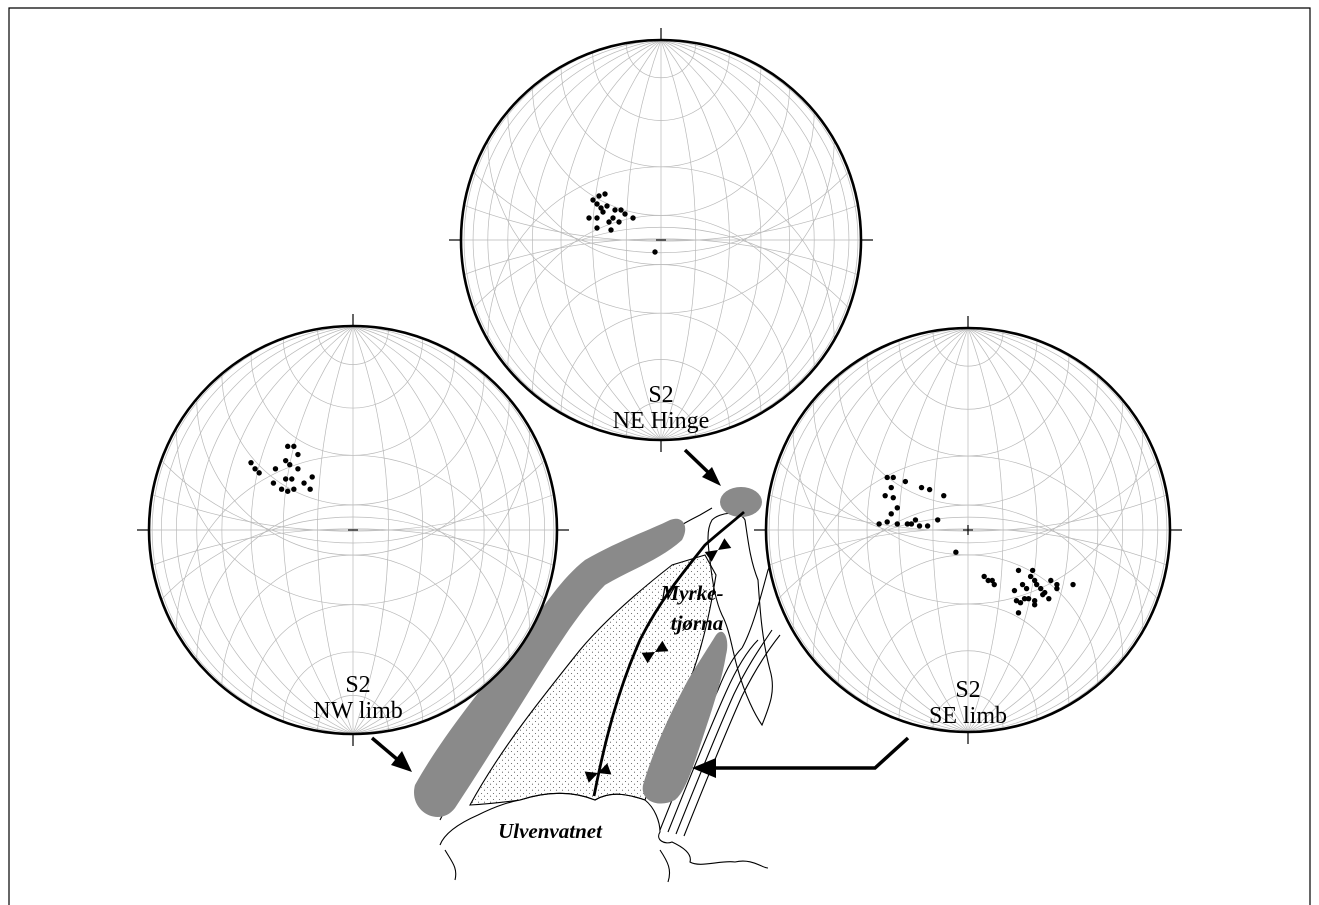 Image resolution: width=1319 pixels, height=905 pixels. What do you see at coordinates (968, 716) in the screenshot?
I see `se-limb-subtitle: SE limb` at bounding box center [968, 716].